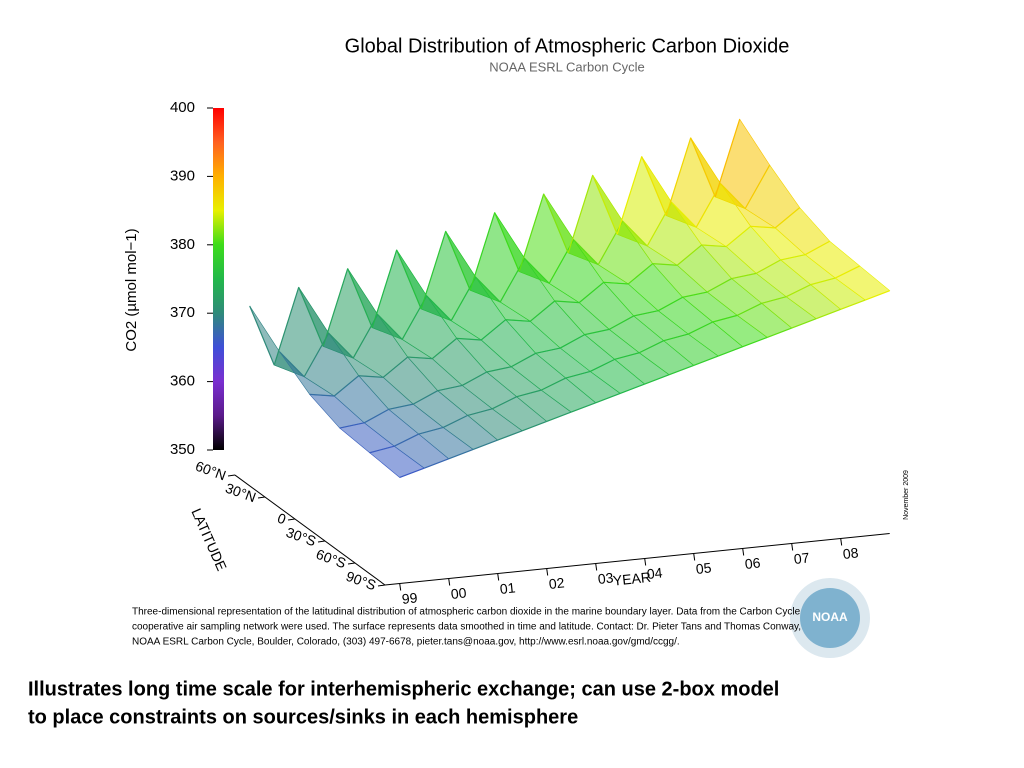  What do you see at coordinates (182, 244) in the screenshot?
I see `z-tick-label: 380` at bounding box center [182, 244].